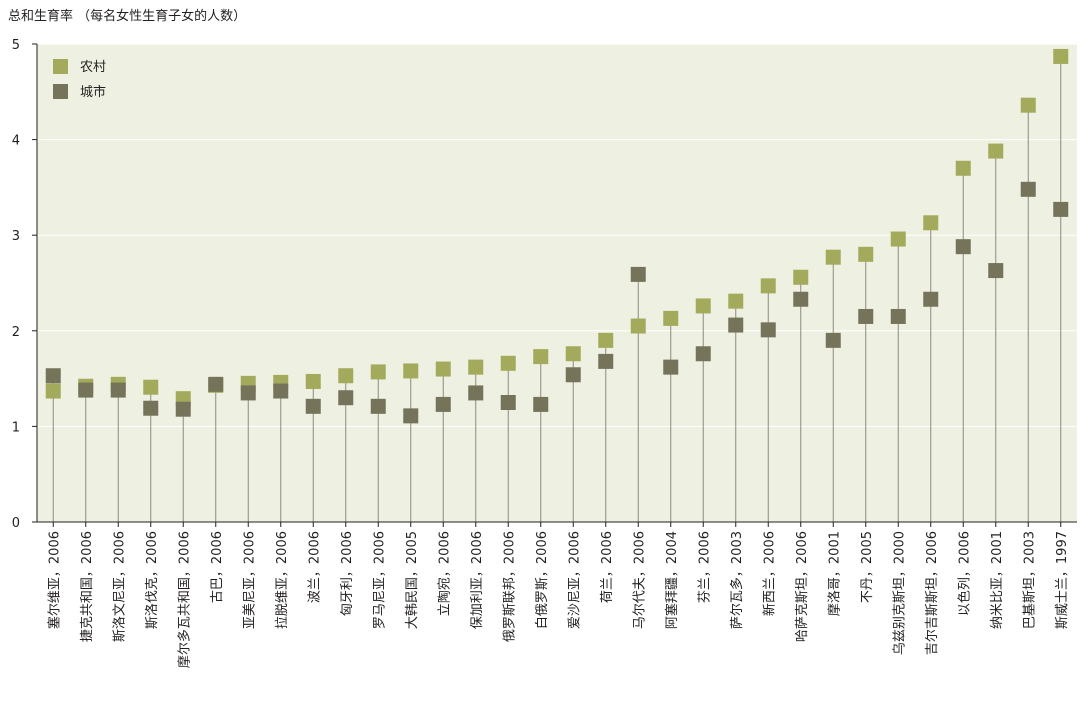  What do you see at coordinates (282, 580) in the screenshot?
I see `category-label: 拉脱维亚，2006` at bounding box center [282, 580].